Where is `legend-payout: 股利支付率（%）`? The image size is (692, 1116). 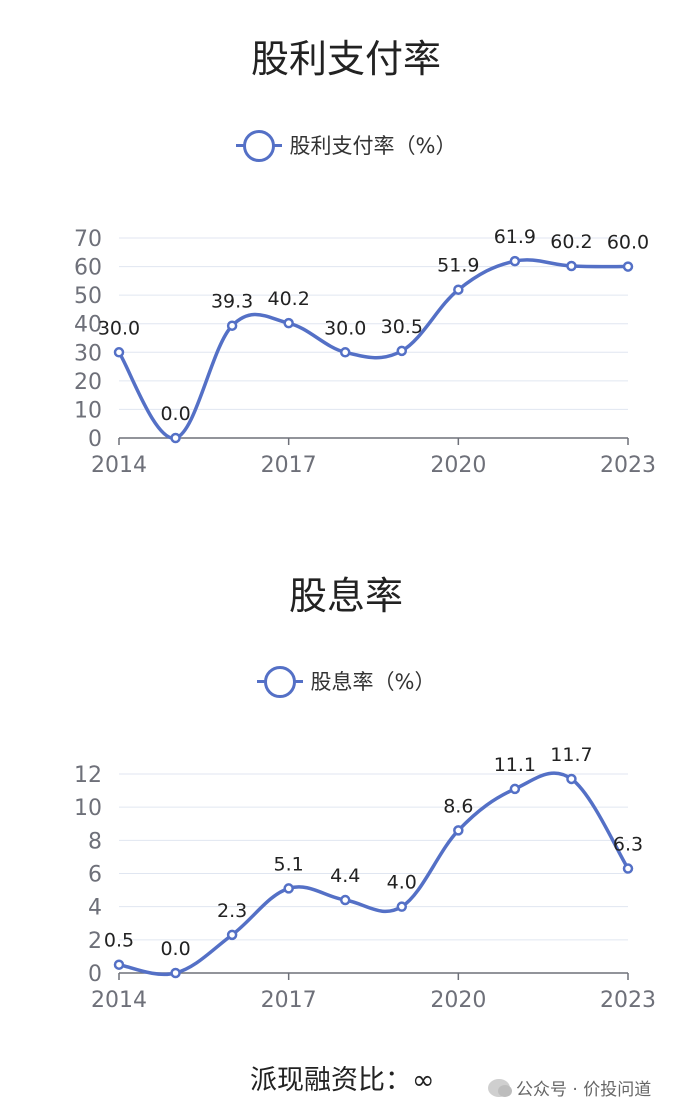 legend-payout: 股利支付率（%） is located at coordinates (346, 146).